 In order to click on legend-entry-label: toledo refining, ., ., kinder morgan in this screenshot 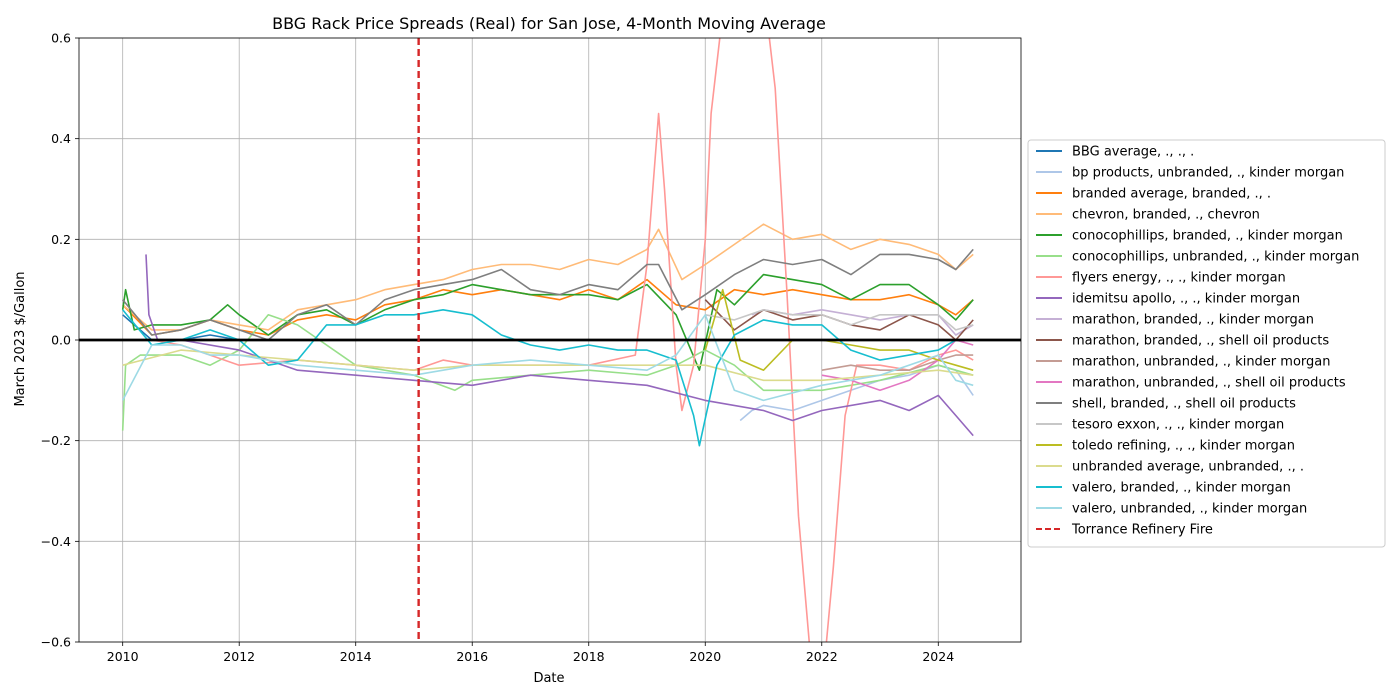, I will do `click(1183, 446)`.